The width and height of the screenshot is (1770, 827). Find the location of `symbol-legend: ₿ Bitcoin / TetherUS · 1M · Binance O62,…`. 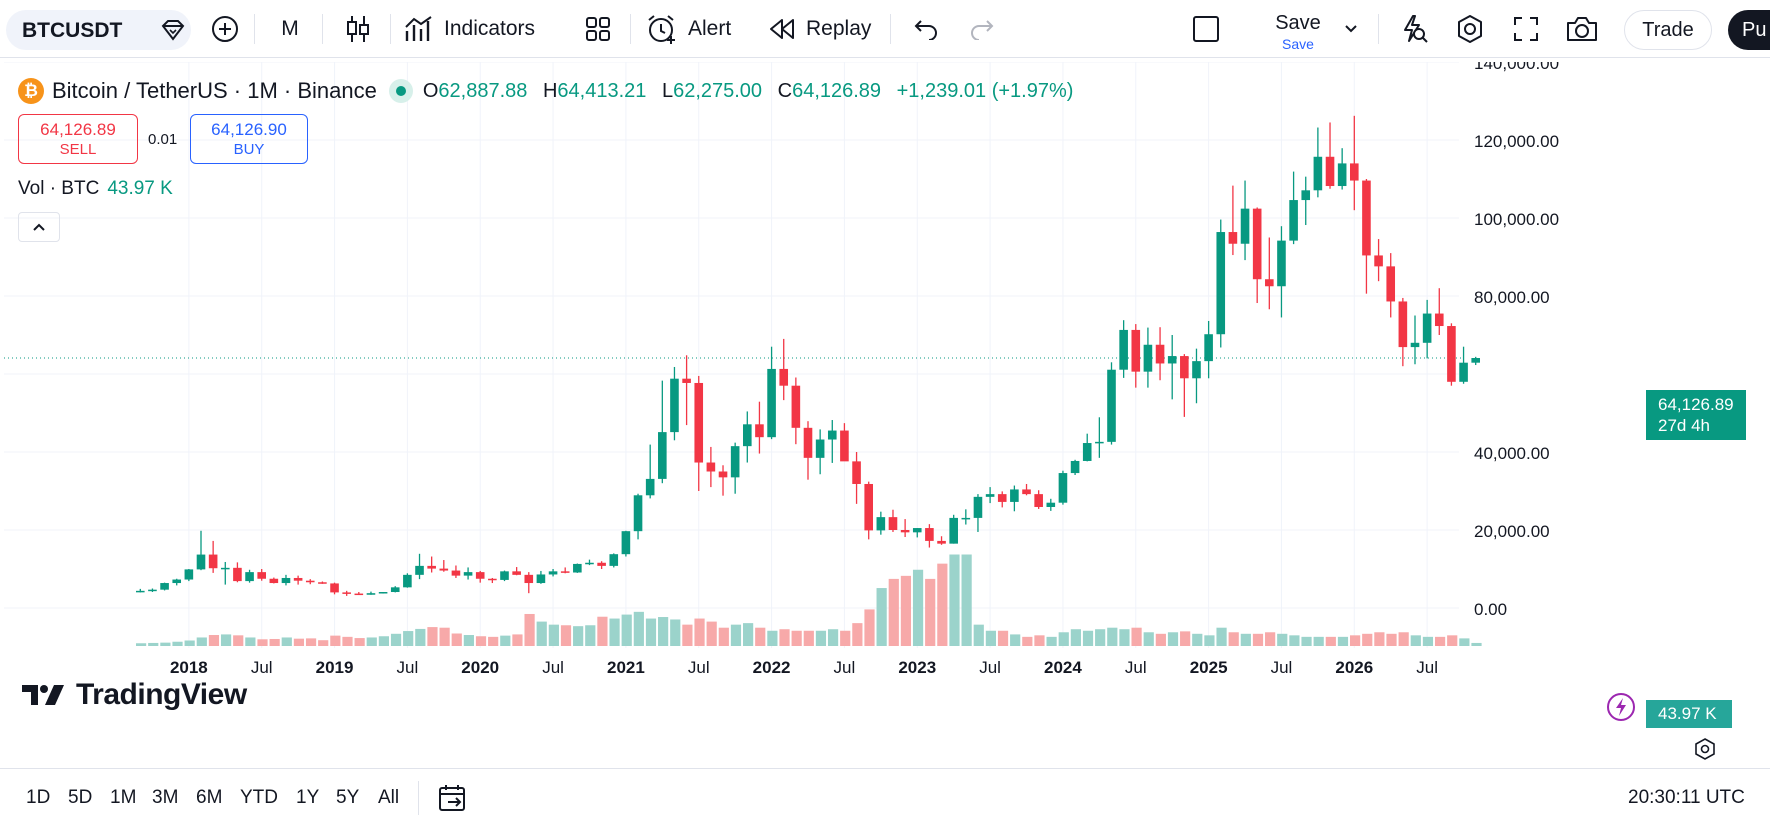

symbol-legend: ₿ Bitcoin / TetherUS · 1M · Binance O62,… is located at coordinates (545, 91).